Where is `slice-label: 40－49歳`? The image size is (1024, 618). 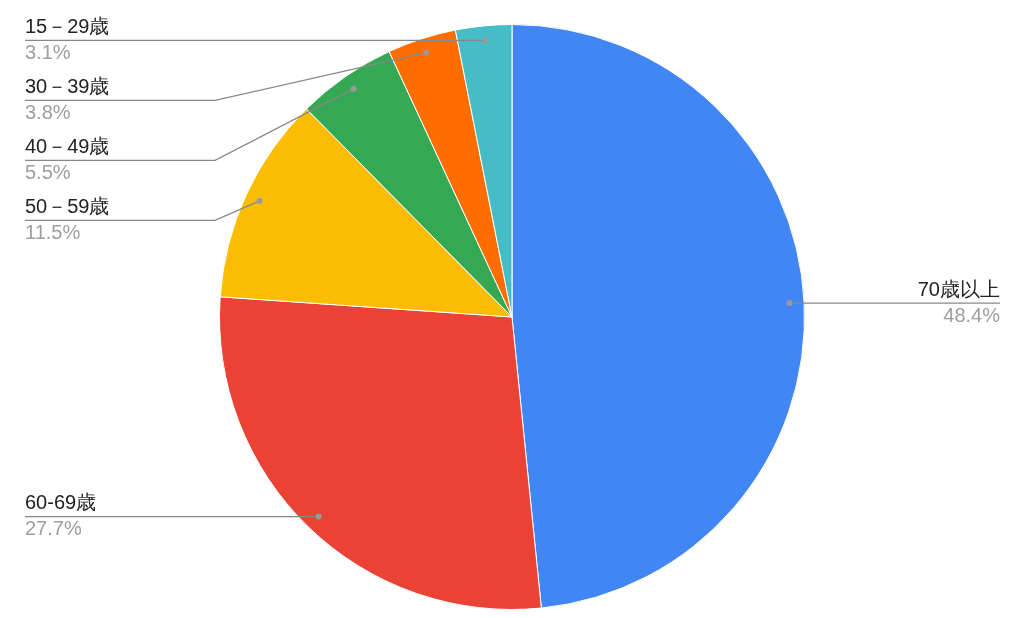 slice-label: 40－49歳 is located at coordinates (67, 145).